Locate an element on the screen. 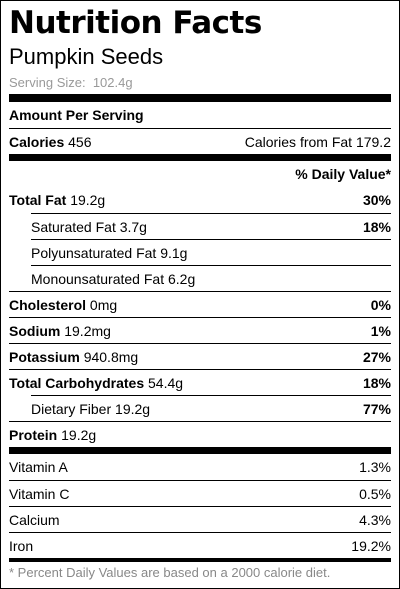 The width and height of the screenshot is (400, 589). amount-header: Amount Per Serving is located at coordinates (76, 115).